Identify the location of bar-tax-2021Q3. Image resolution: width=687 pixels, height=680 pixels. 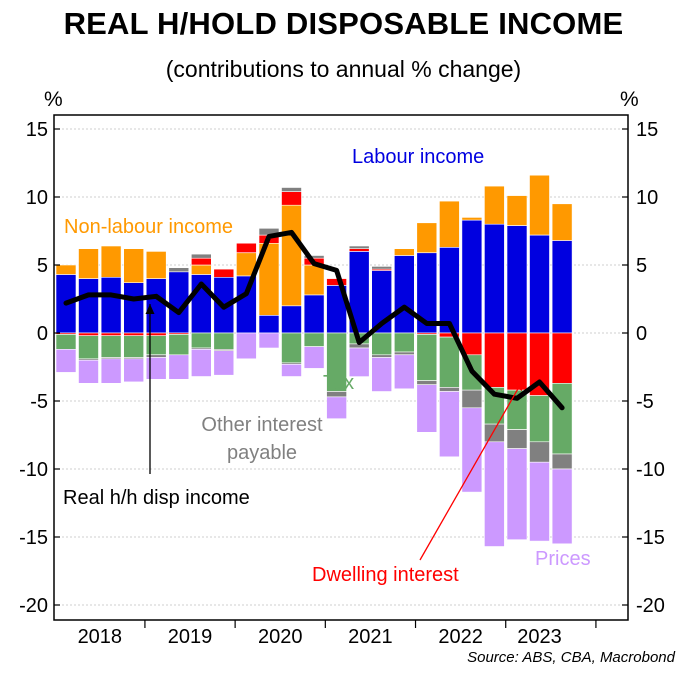
(382, 344).